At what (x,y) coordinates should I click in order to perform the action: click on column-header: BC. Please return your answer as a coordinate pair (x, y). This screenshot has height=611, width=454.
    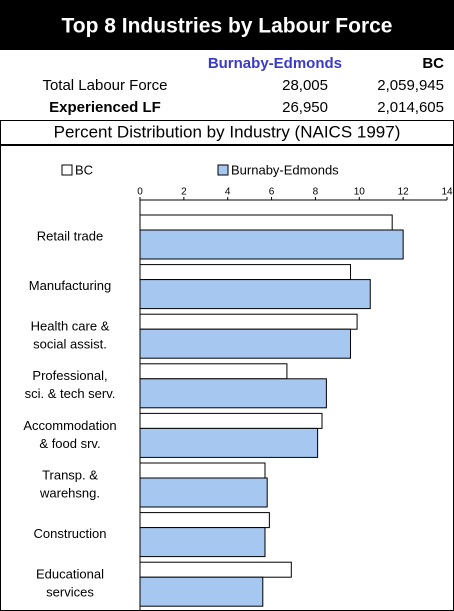
    Looking at the image, I should click on (433, 63).